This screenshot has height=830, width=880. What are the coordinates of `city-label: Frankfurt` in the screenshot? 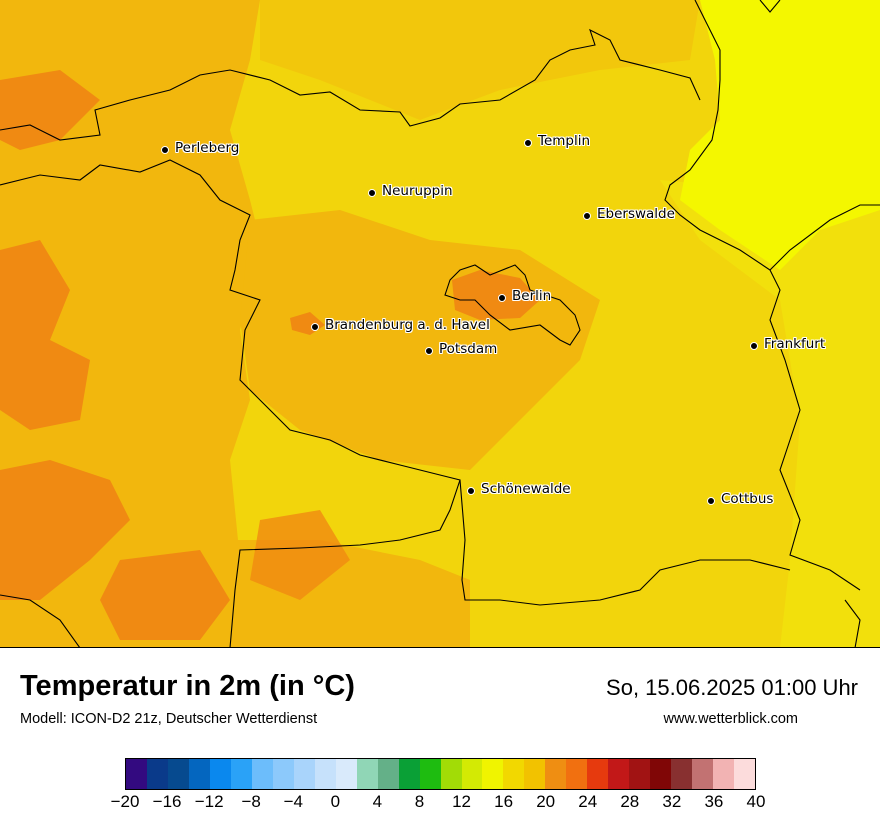 It's located at (795, 344).